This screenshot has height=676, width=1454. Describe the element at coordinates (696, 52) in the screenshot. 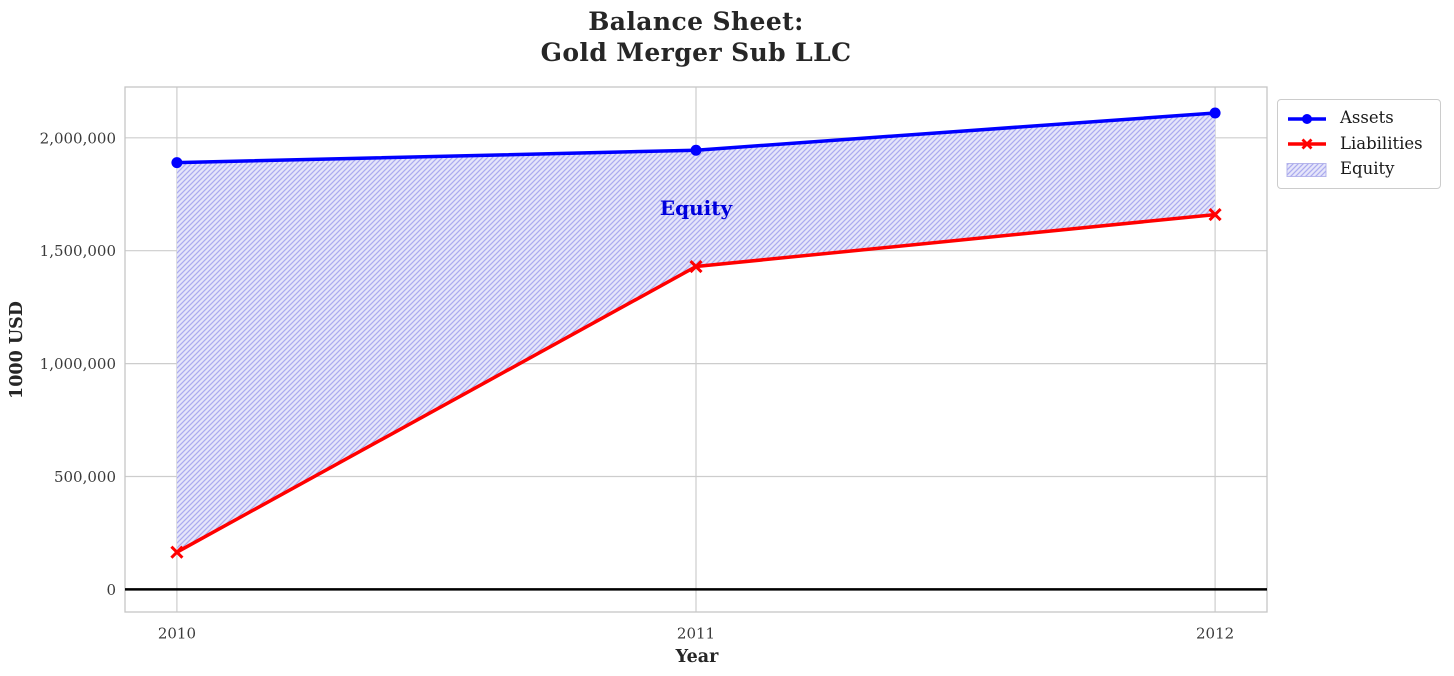

I see `chart-title-line2: Gold Merger Sub LLC` at that location.